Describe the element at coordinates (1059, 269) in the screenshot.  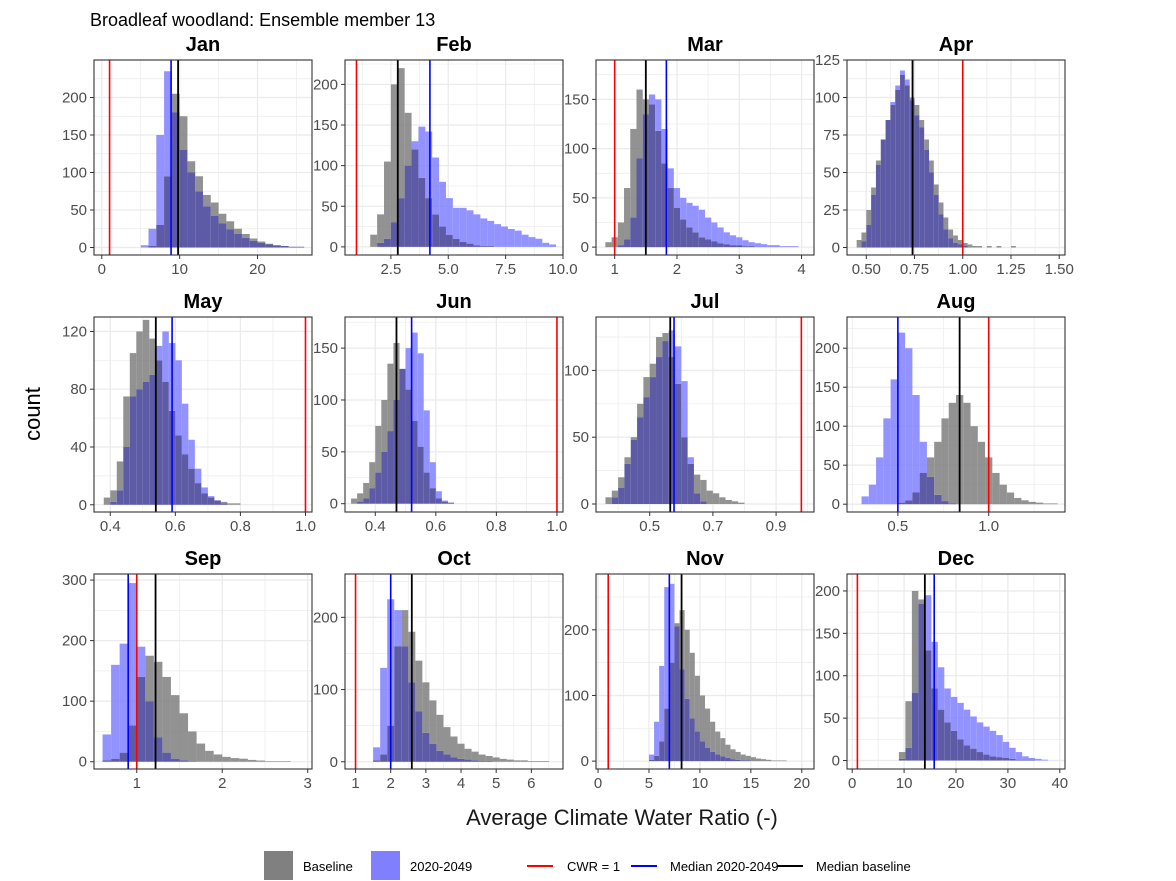
I see `x-tick-label: 1.50` at that location.